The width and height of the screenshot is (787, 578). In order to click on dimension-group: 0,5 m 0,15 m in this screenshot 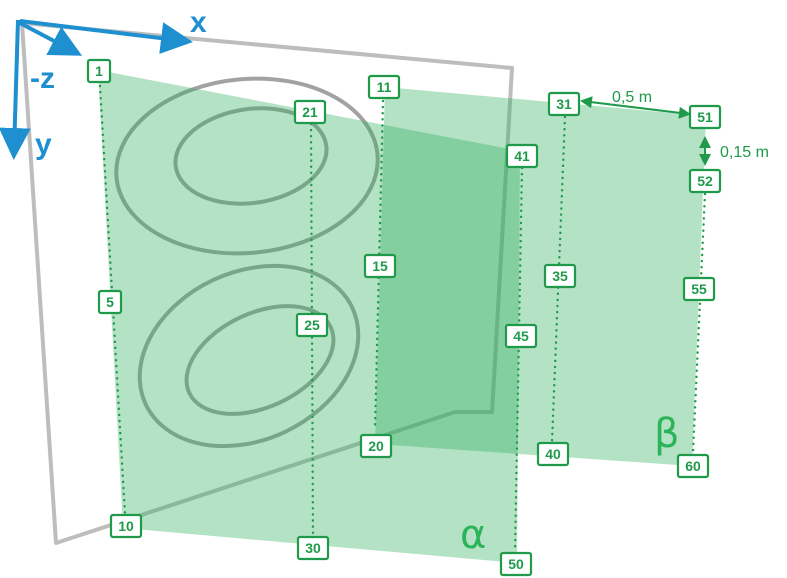, I will do `click(674, 127)`.